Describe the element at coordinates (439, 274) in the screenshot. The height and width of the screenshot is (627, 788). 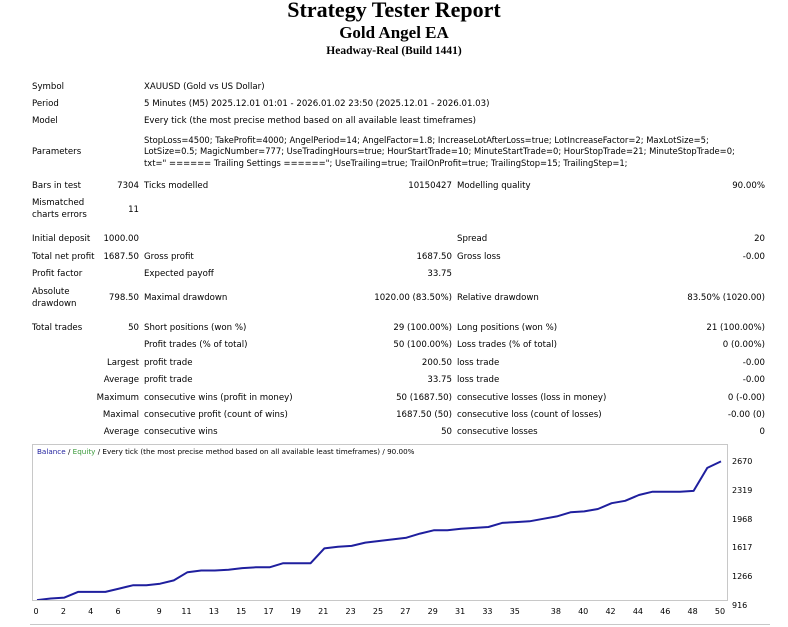
I see `payoff-value: 33.75` at that location.